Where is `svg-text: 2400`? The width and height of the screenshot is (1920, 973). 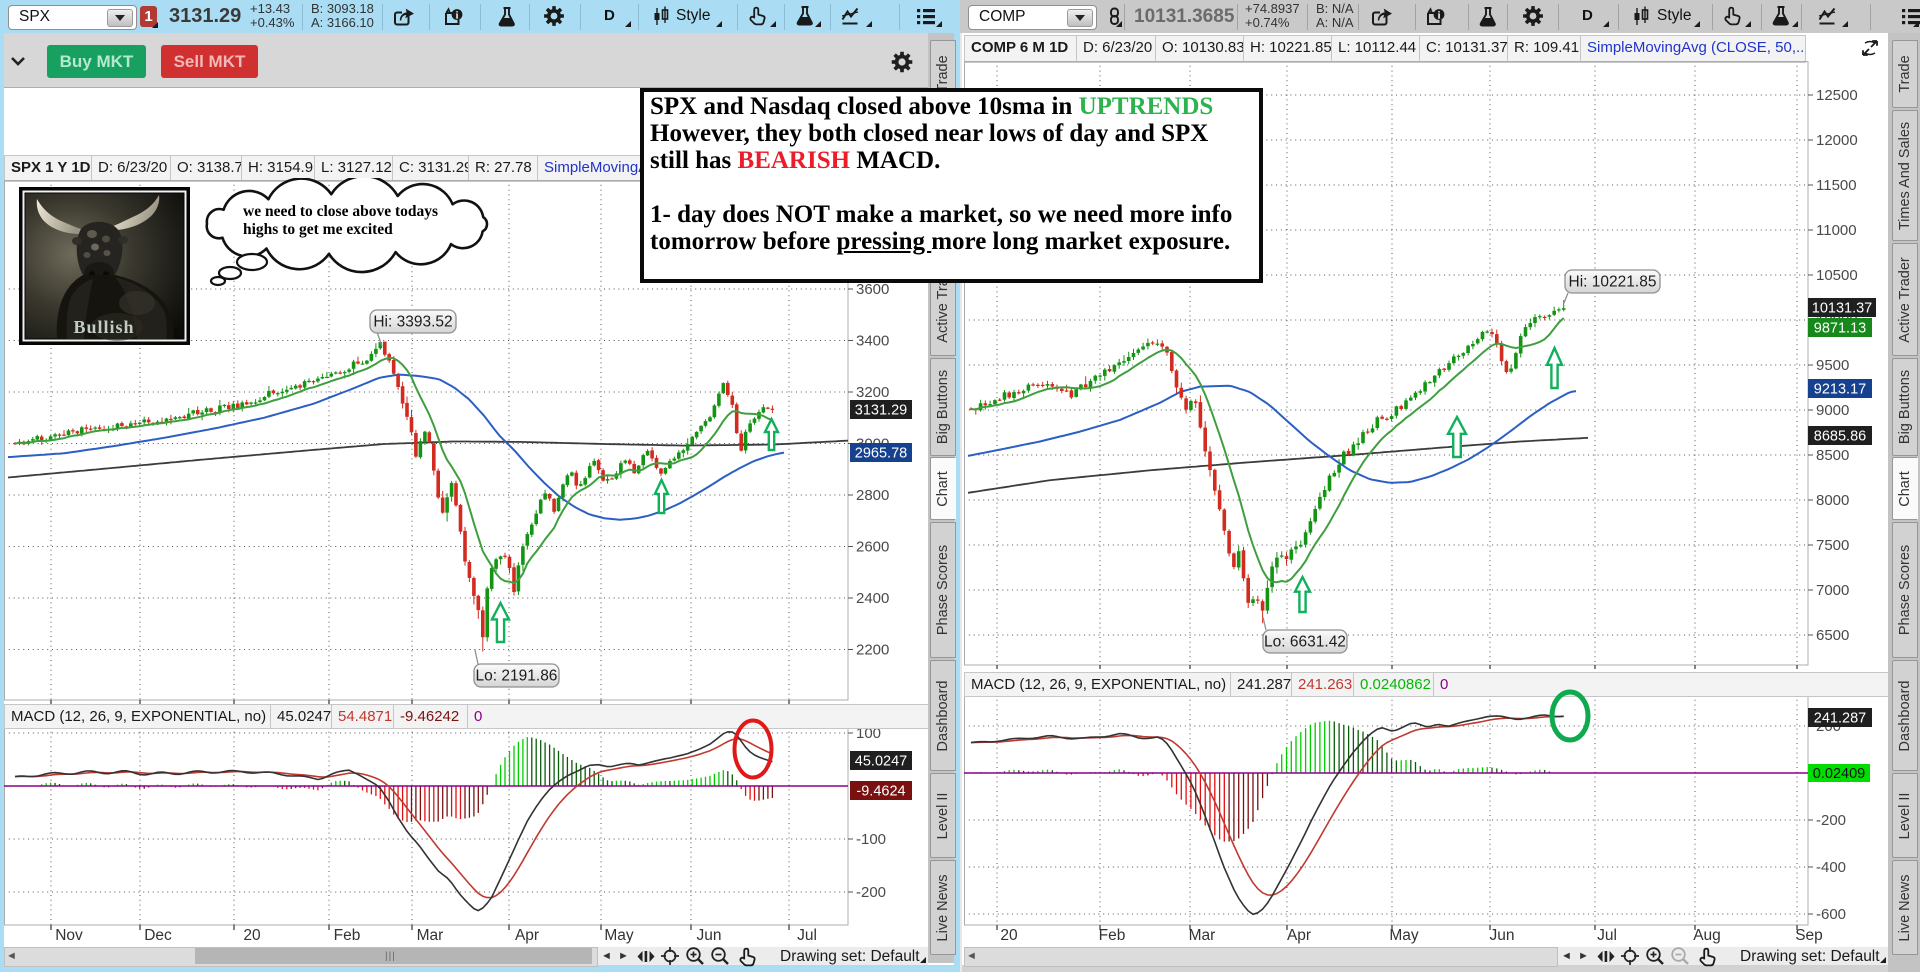
svg-text: 2400 is located at coordinates (872, 598).